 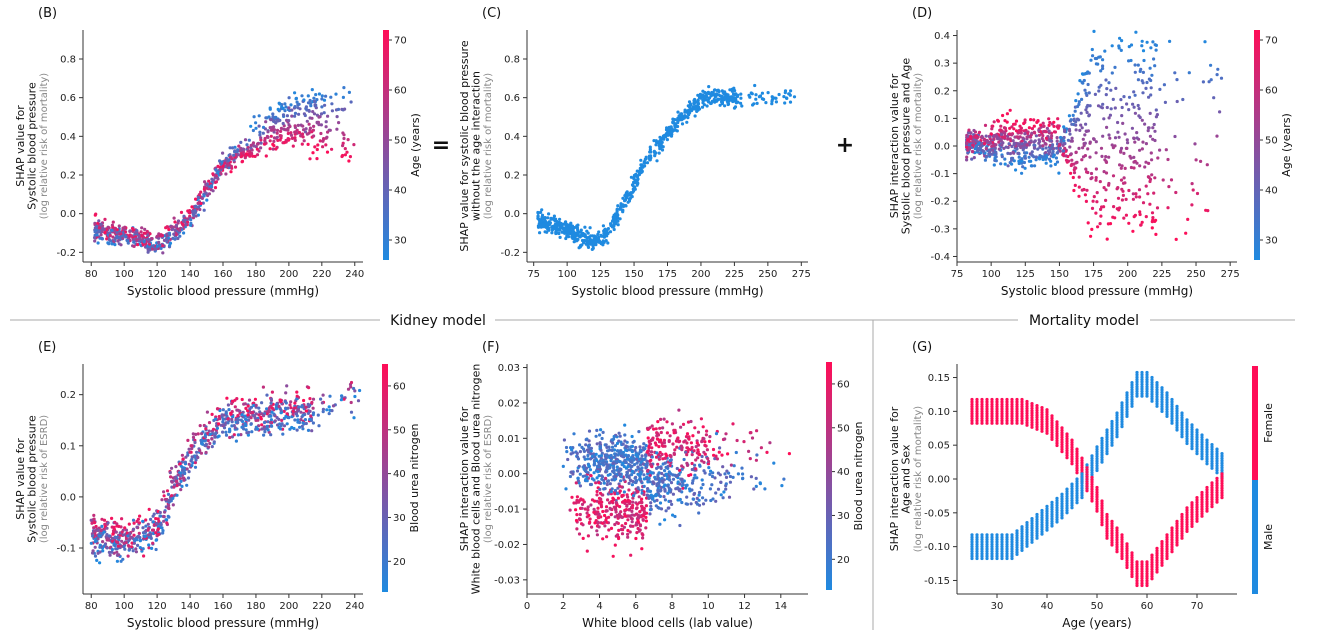 I want to click on y-axis-label: SHAP value for systolic blood pressure, so click(x=464, y=145).